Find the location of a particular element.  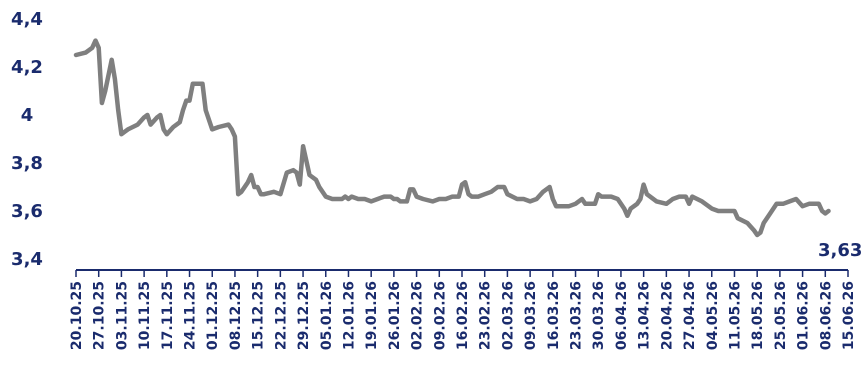

y-tick-label: 4,4 is located at coordinates (27, 19).